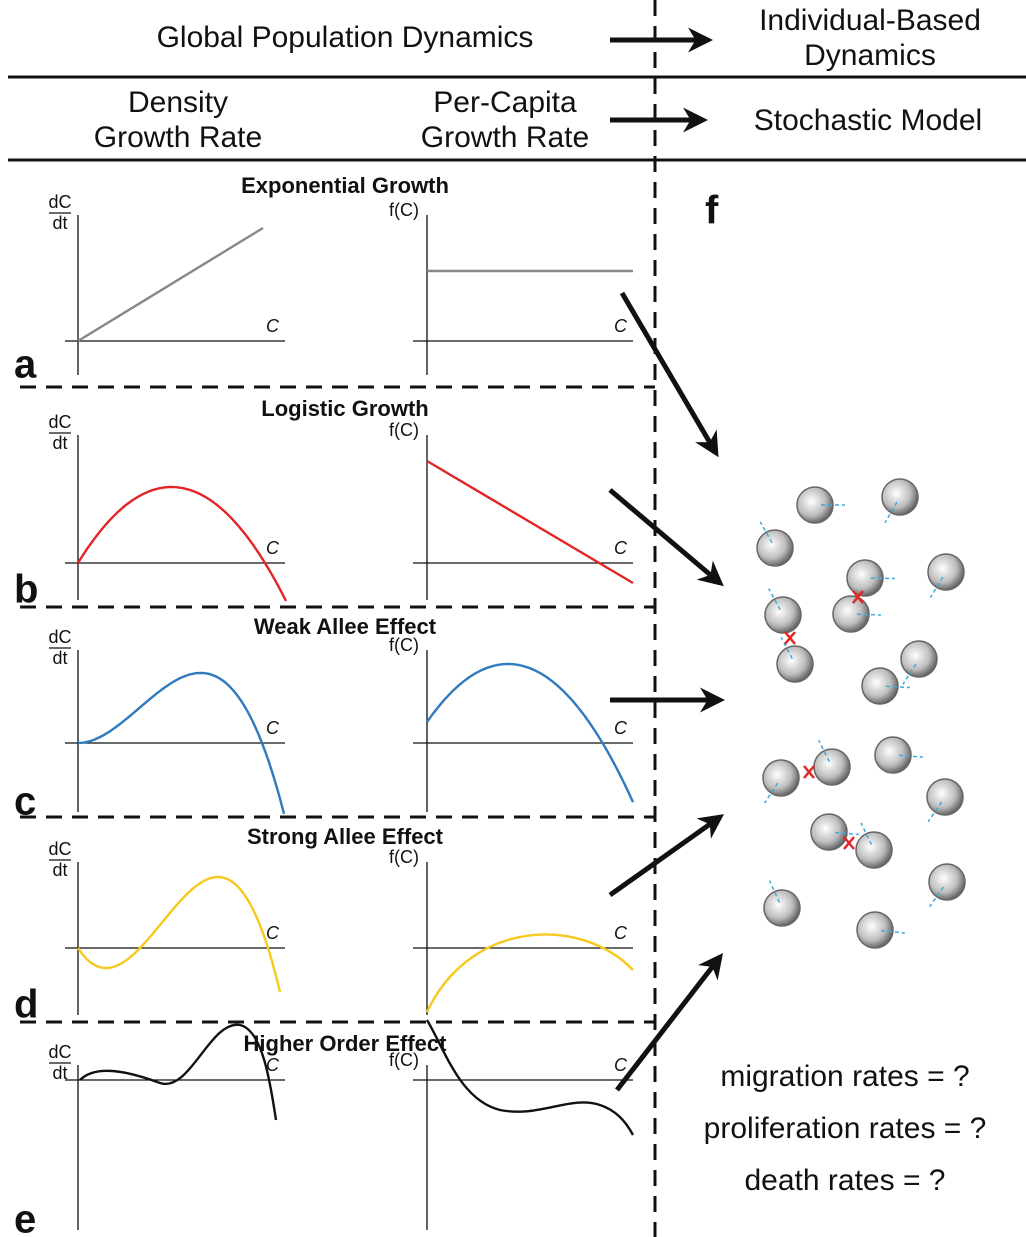 This screenshot has width=1026, height=1237. What do you see at coordinates (845, 1128) in the screenshot?
I see `question: proliferation rates = ?` at bounding box center [845, 1128].